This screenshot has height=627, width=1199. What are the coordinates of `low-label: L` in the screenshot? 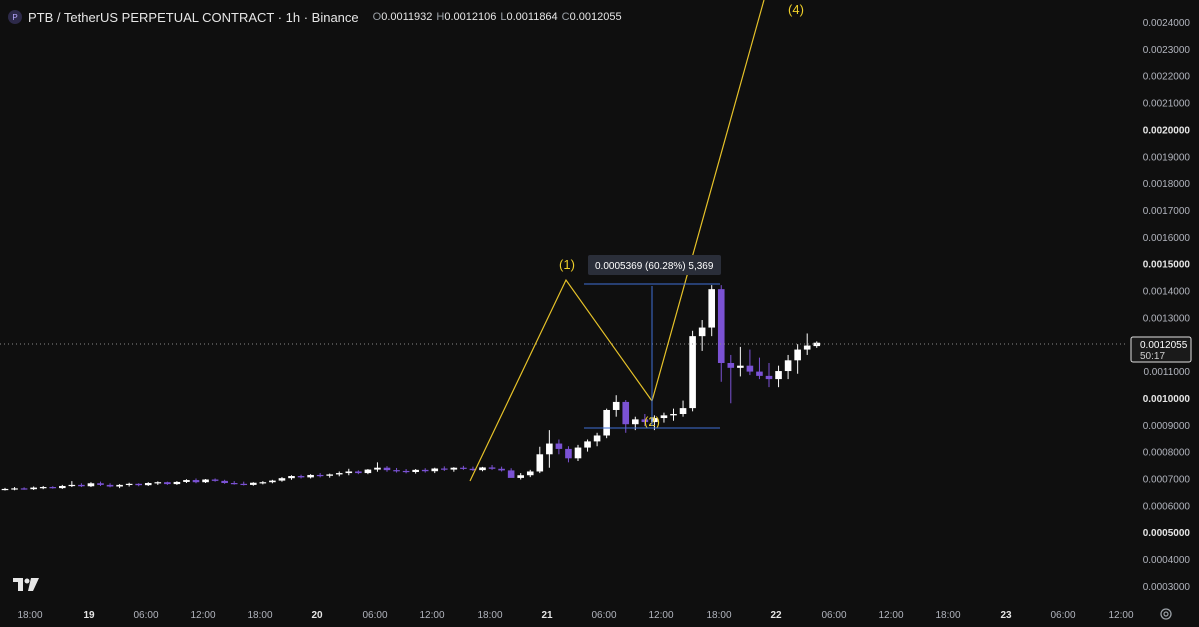 It's located at (503, 17).